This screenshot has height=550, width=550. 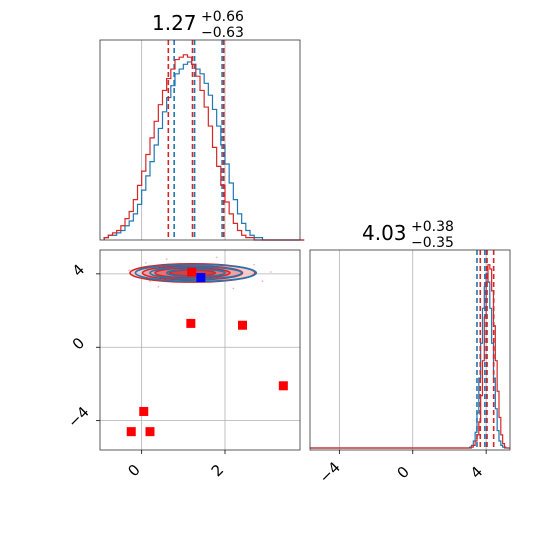 I want to click on y-tick-label: −4, so click(x=78, y=417).